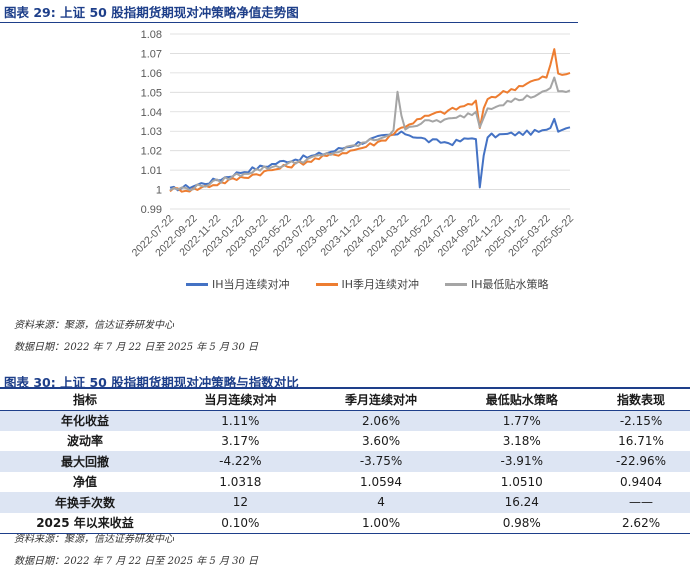 The height and width of the screenshot is (569, 700). Describe the element at coordinates (345, 523) in the screenshot. I see `table-row: 2025 年以来收益 0.10% 1.00% 0.98% 2.62%` at that location.